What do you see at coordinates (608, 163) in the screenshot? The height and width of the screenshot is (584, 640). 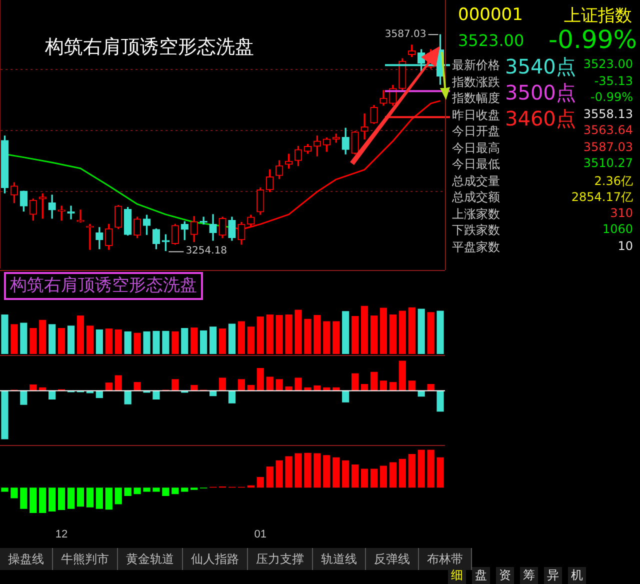 I see `text: 3510.27` at bounding box center [608, 163].